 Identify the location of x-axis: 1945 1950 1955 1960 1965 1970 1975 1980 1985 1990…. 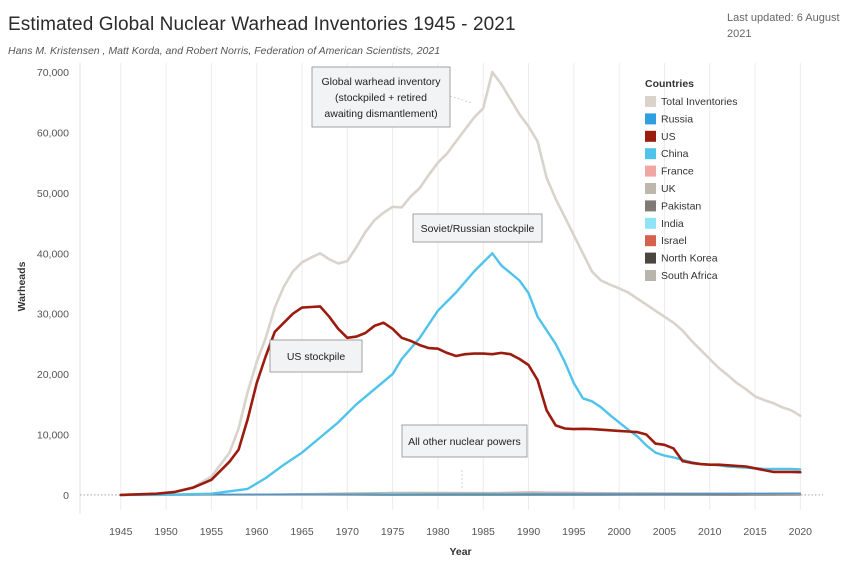
(460, 532).